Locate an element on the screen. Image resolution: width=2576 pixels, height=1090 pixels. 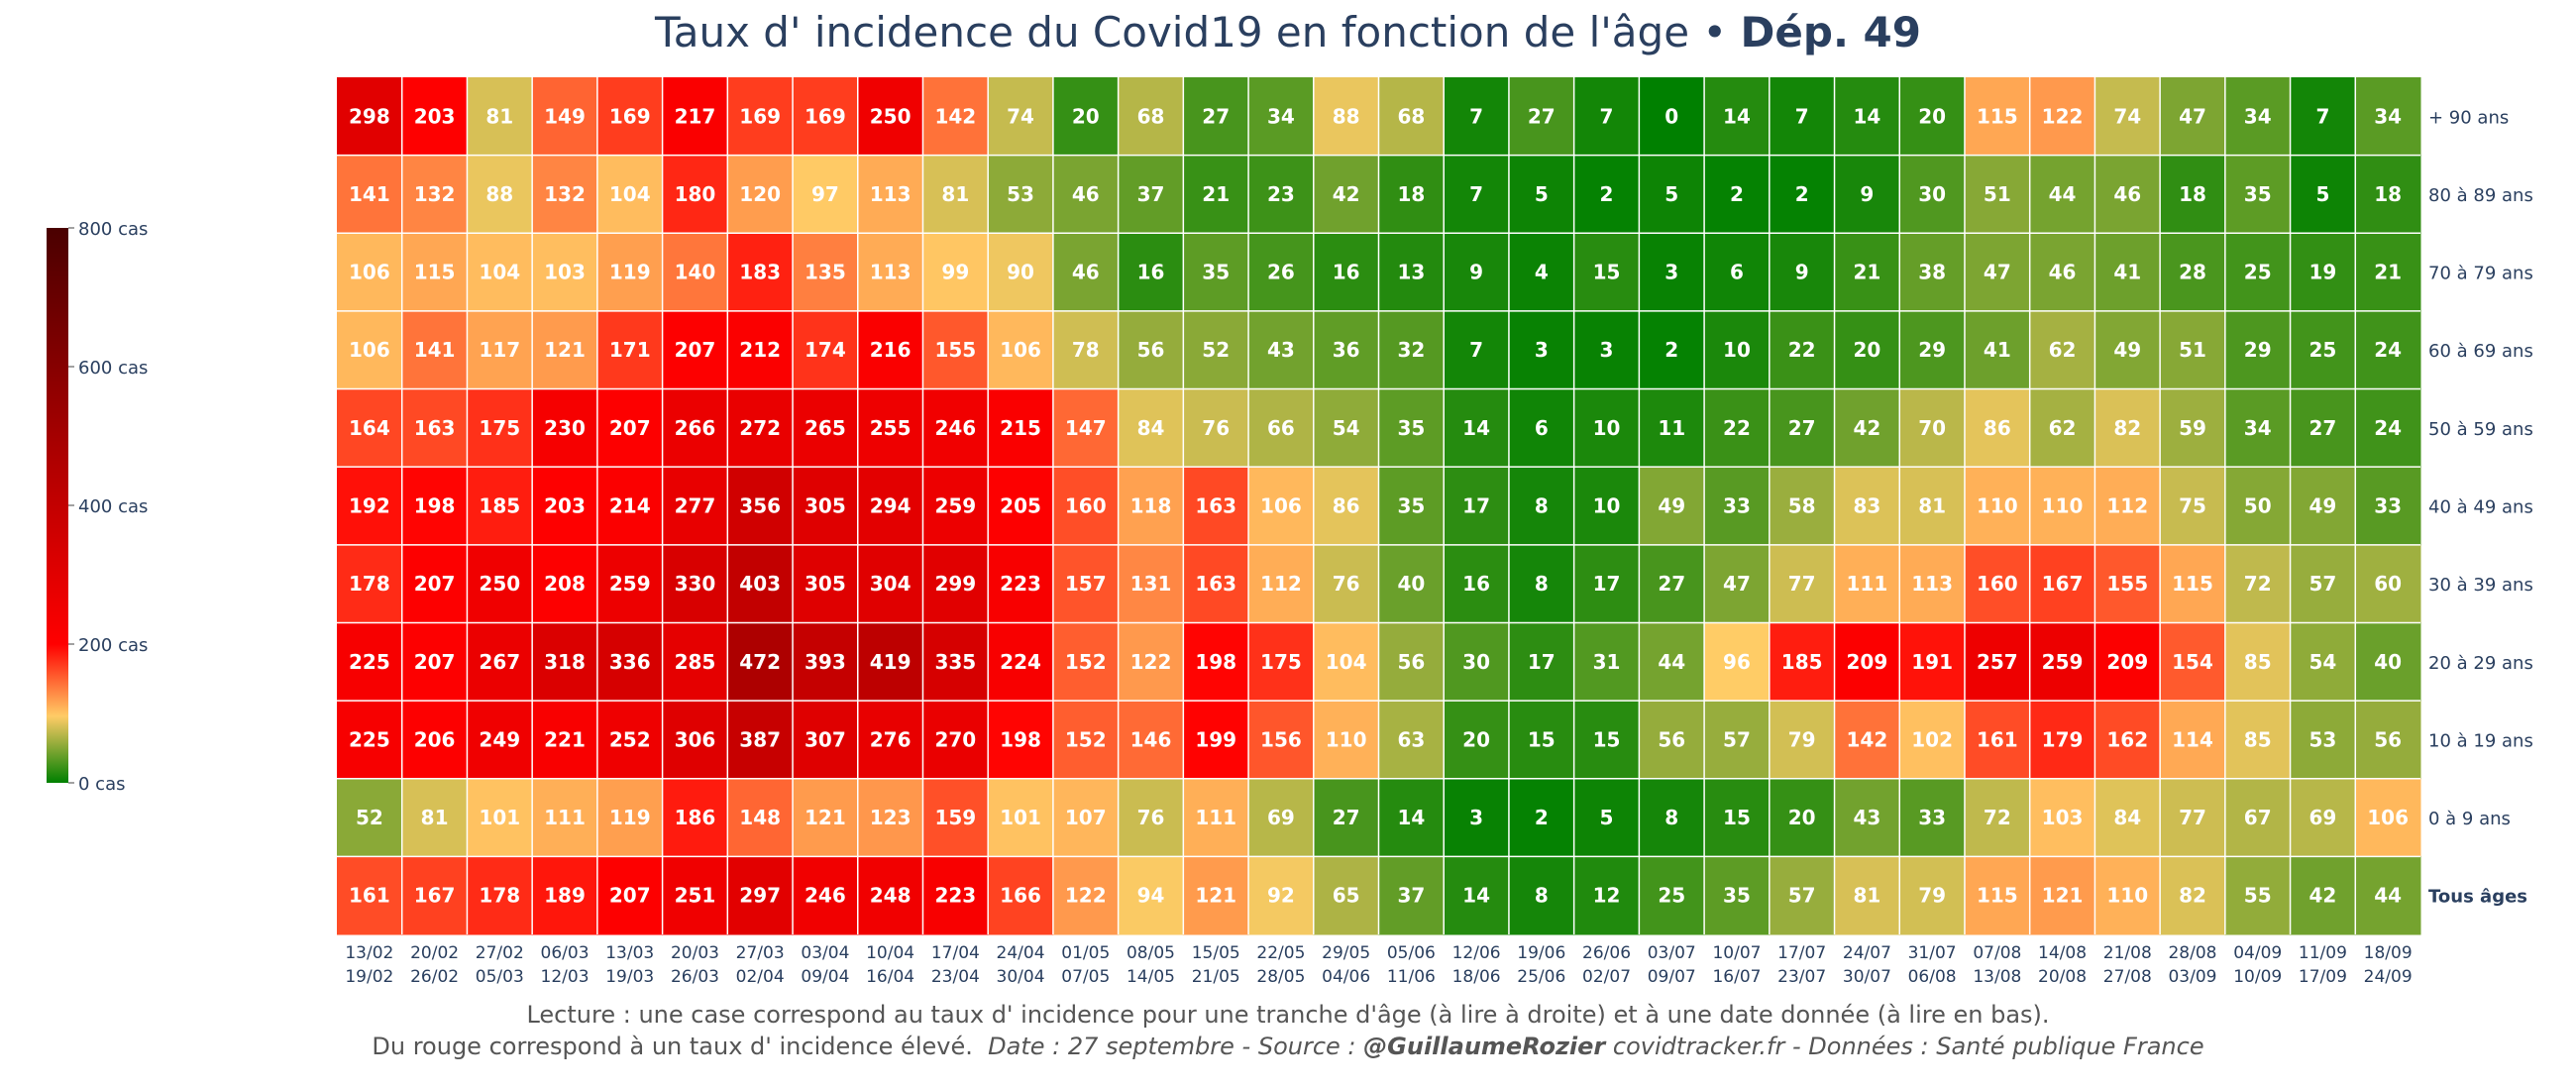
cell-value: 298 is located at coordinates (369, 116).